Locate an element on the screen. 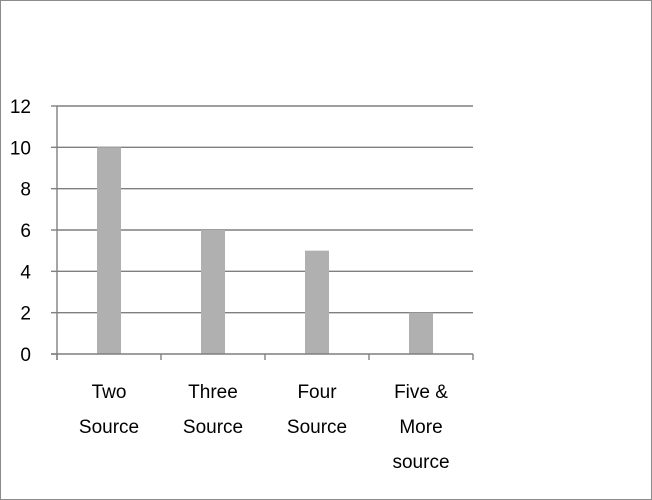  y-tick-label: 6 is located at coordinates (25, 231).